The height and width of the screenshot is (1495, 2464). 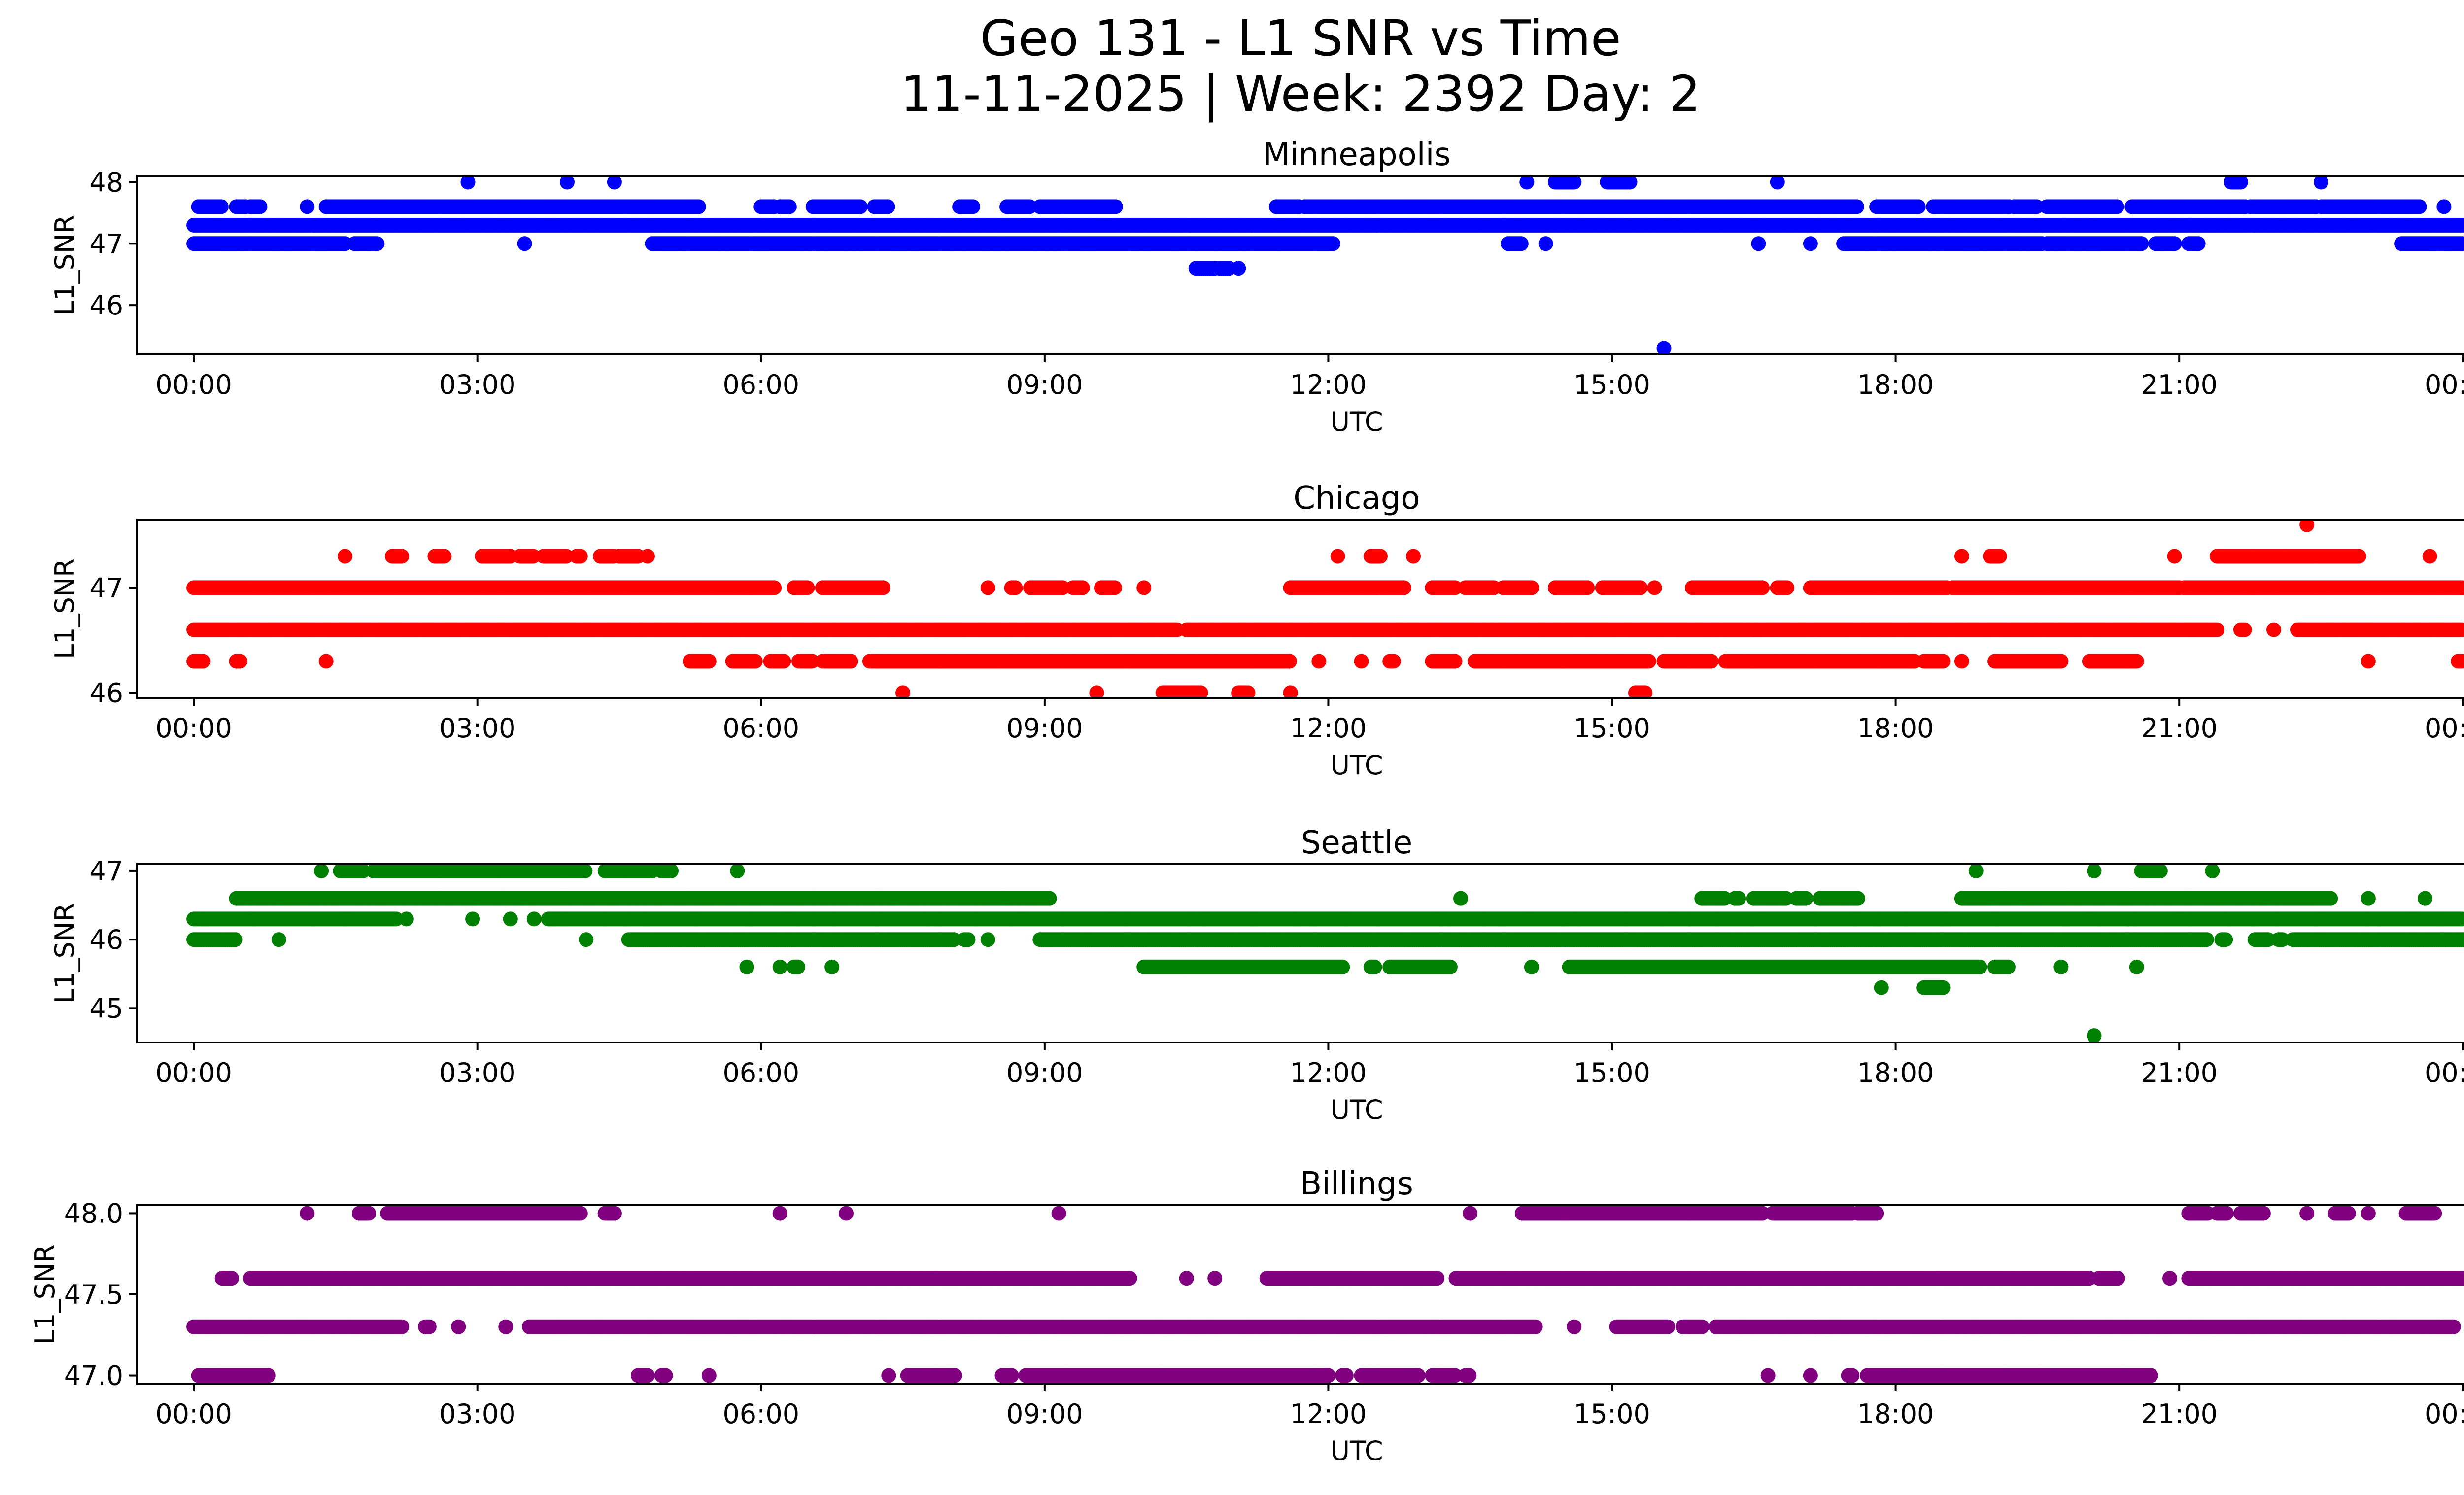 What do you see at coordinates (1300, 38) in the screenshot?
I see `chart-title: Geo 131 - L1 SNR vs Time` at bounding box center [1300, 38].